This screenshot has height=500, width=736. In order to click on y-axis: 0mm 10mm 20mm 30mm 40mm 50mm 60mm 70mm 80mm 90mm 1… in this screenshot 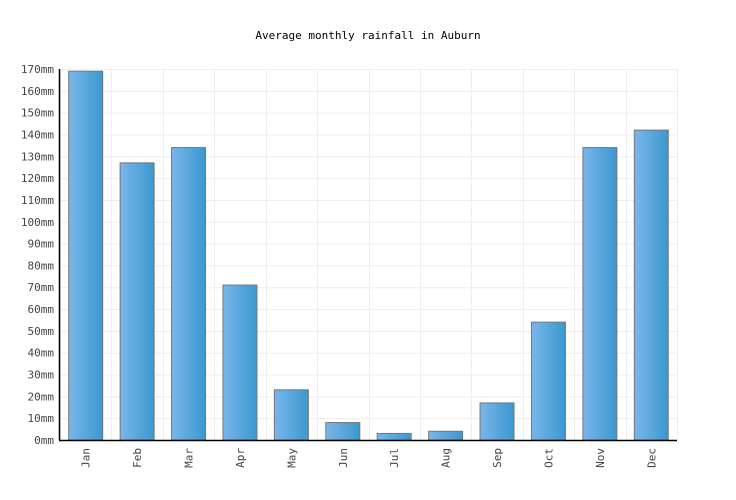, I will do `click(41, 255)`.